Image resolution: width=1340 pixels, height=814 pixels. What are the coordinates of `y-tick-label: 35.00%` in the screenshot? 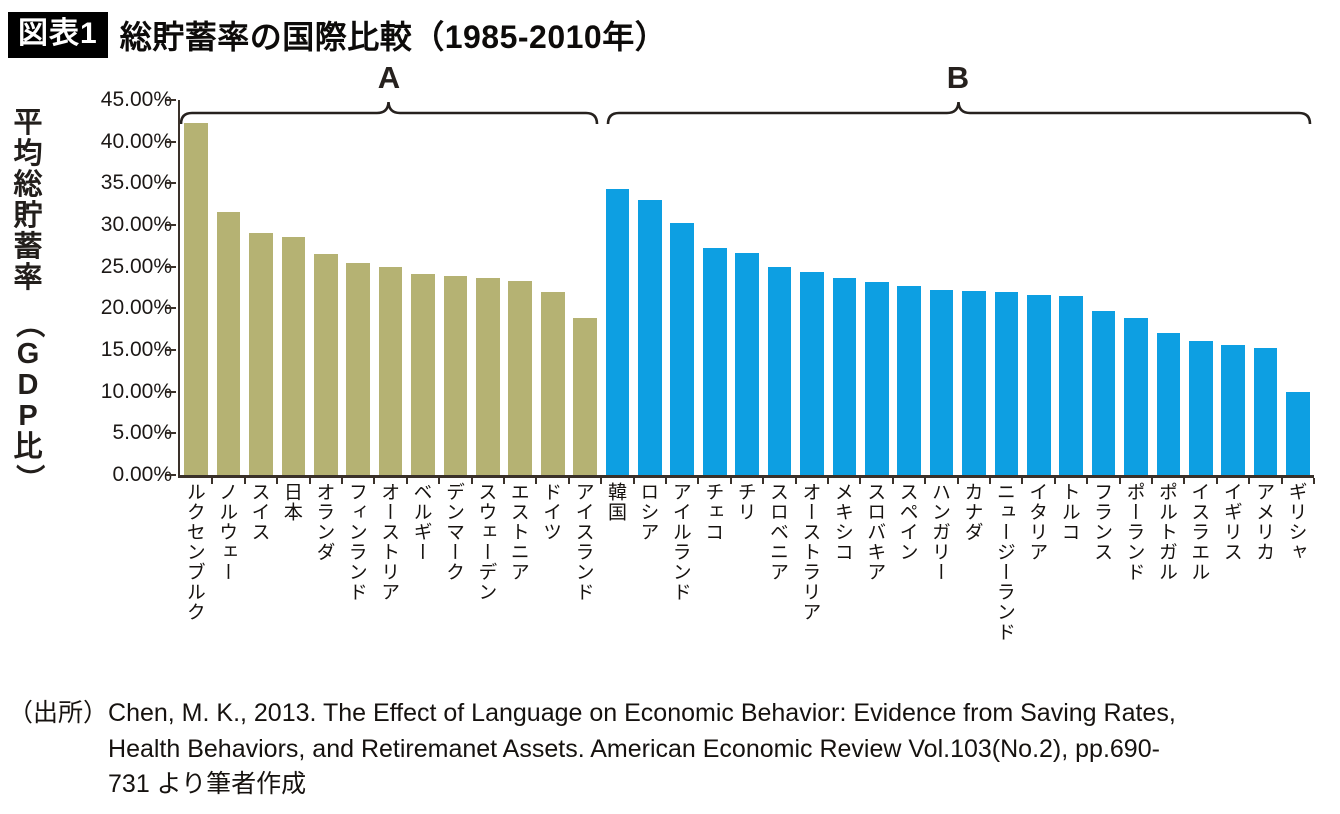 It's located at (136, 183).